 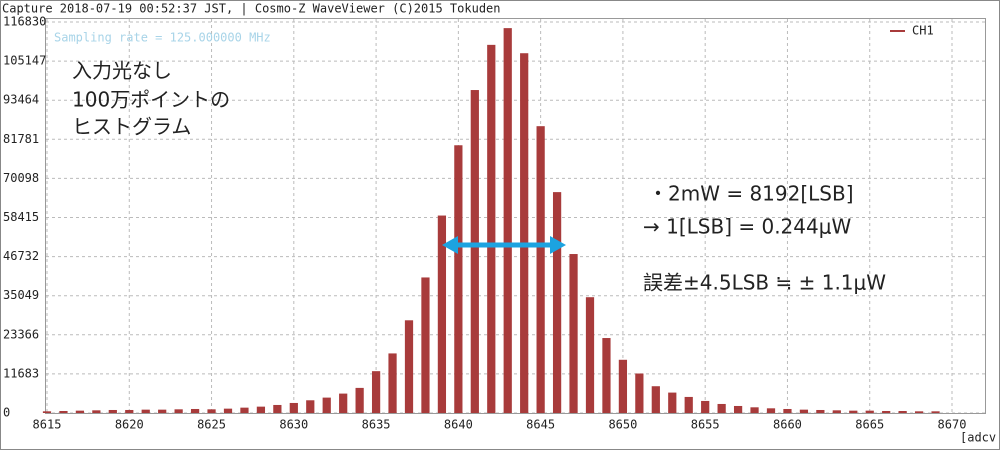 What do you see at coordinates (151, 100) in the screenshot?
I see `annotation: 100万ポイントの` at bounding box center [151, 100].